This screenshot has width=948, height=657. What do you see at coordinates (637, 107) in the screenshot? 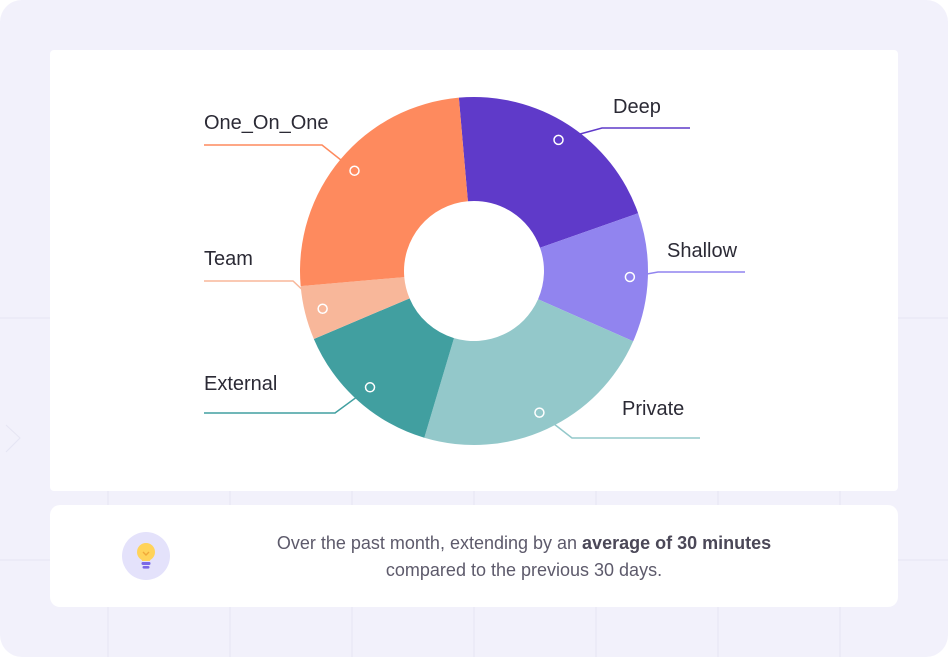
I see `label-deep: Deep` at bounding box center [637, 107].